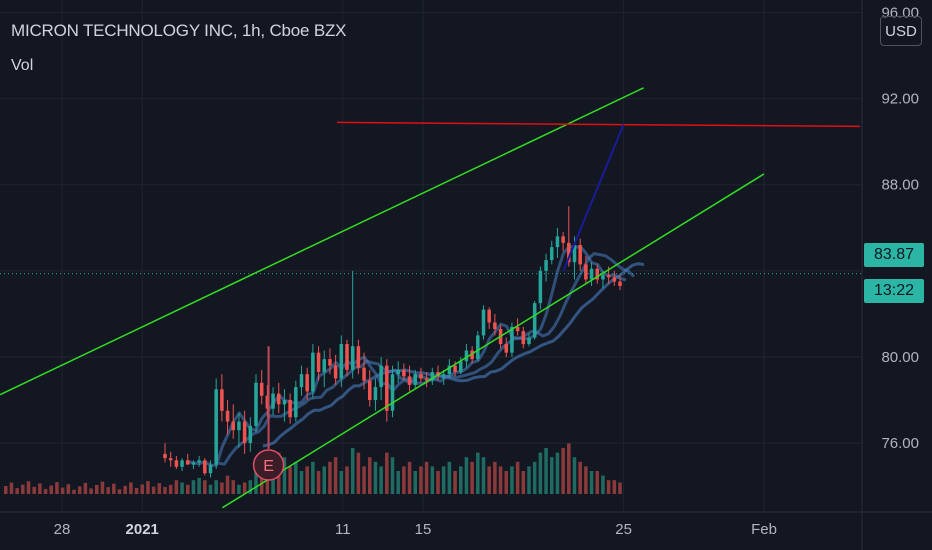 The image size is (932, 550). I want to click on earnings-marker-label: E, so click(268, 466).